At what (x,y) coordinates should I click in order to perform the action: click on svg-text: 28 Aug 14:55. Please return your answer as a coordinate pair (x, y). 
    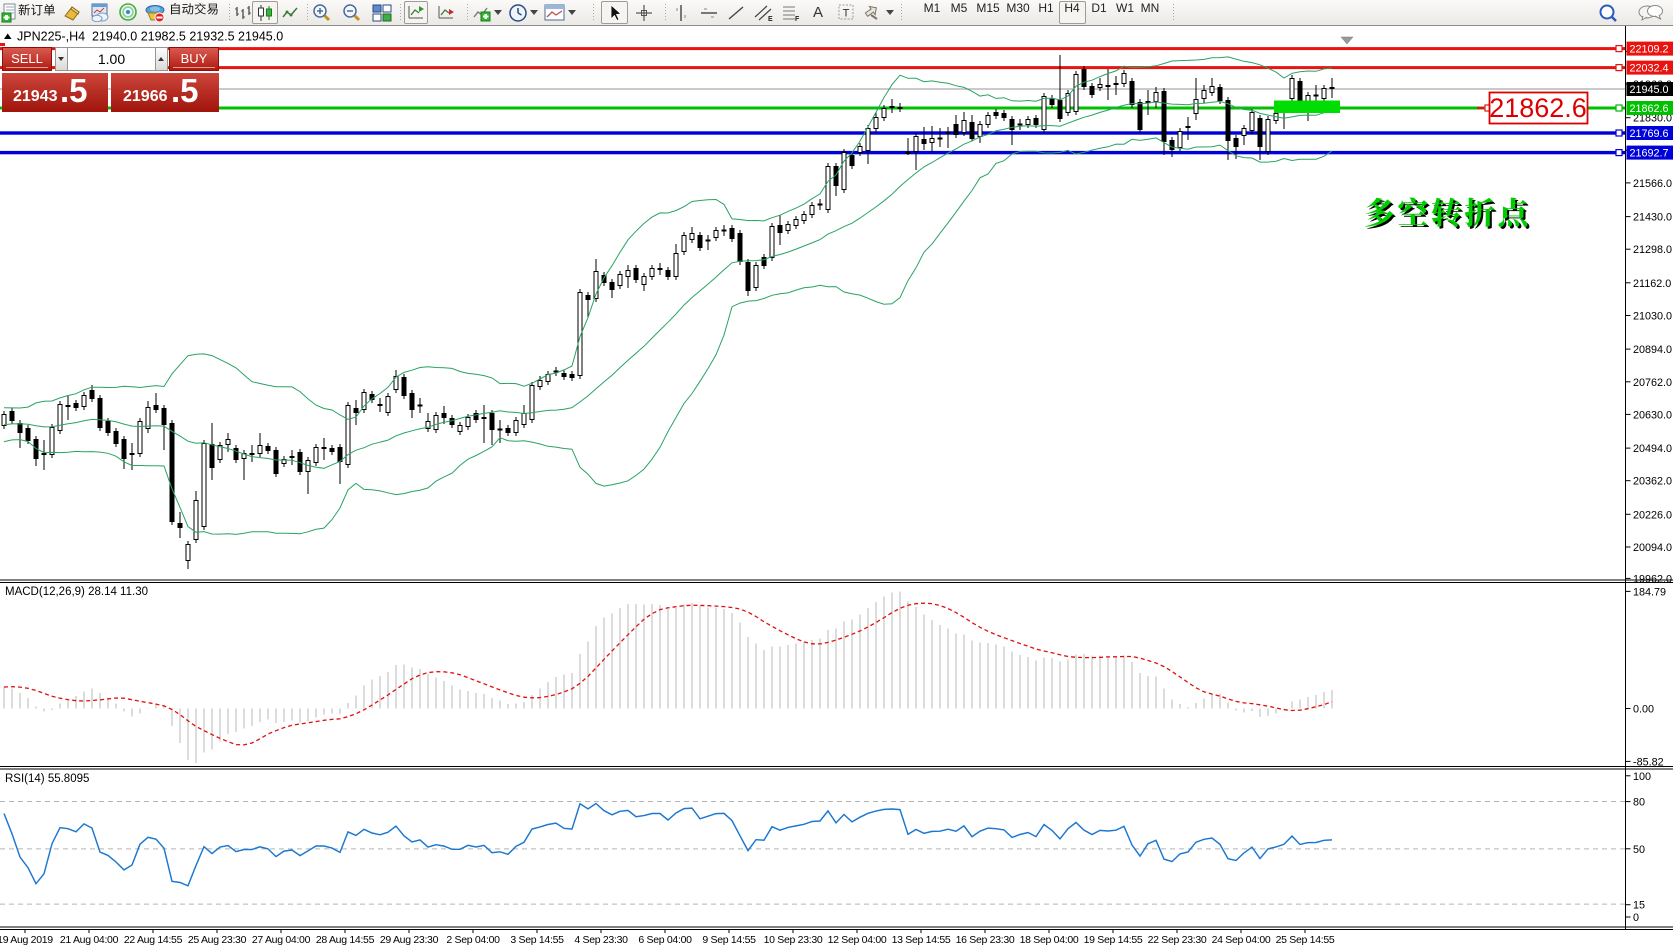
    Looking at the image, I should click on (345, 940).